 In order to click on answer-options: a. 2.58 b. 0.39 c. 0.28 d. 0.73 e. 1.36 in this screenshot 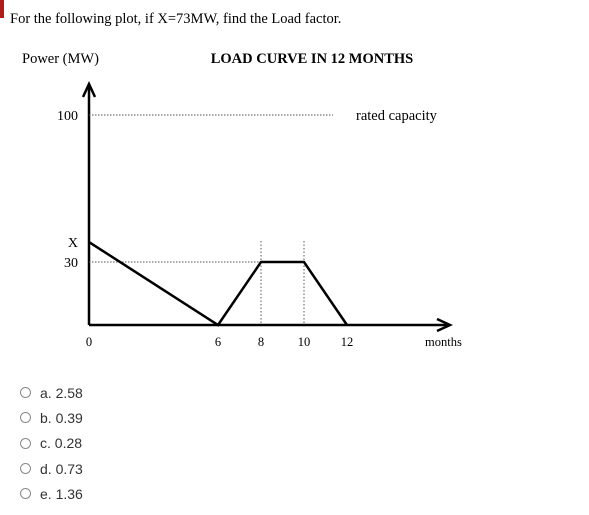, I will do `click(51, 443)`.